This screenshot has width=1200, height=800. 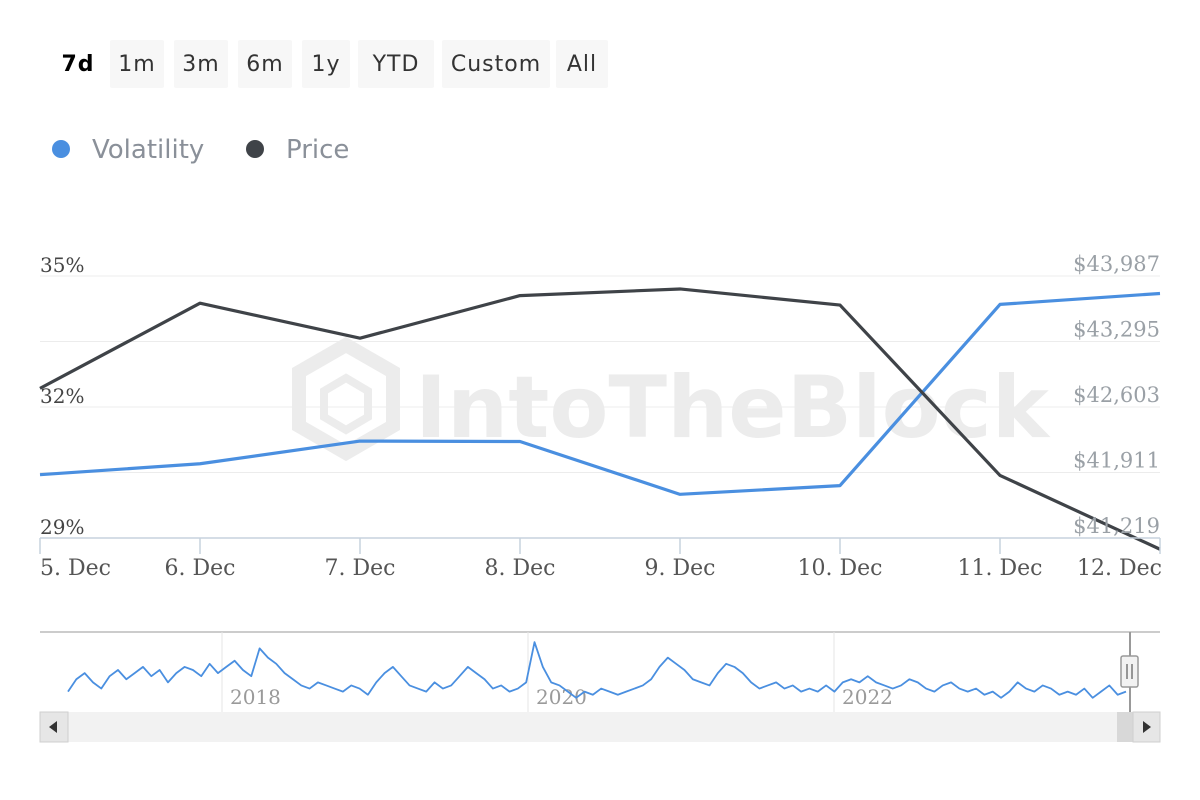 I want to click on handle-grip, so click(x=1129, y=671).